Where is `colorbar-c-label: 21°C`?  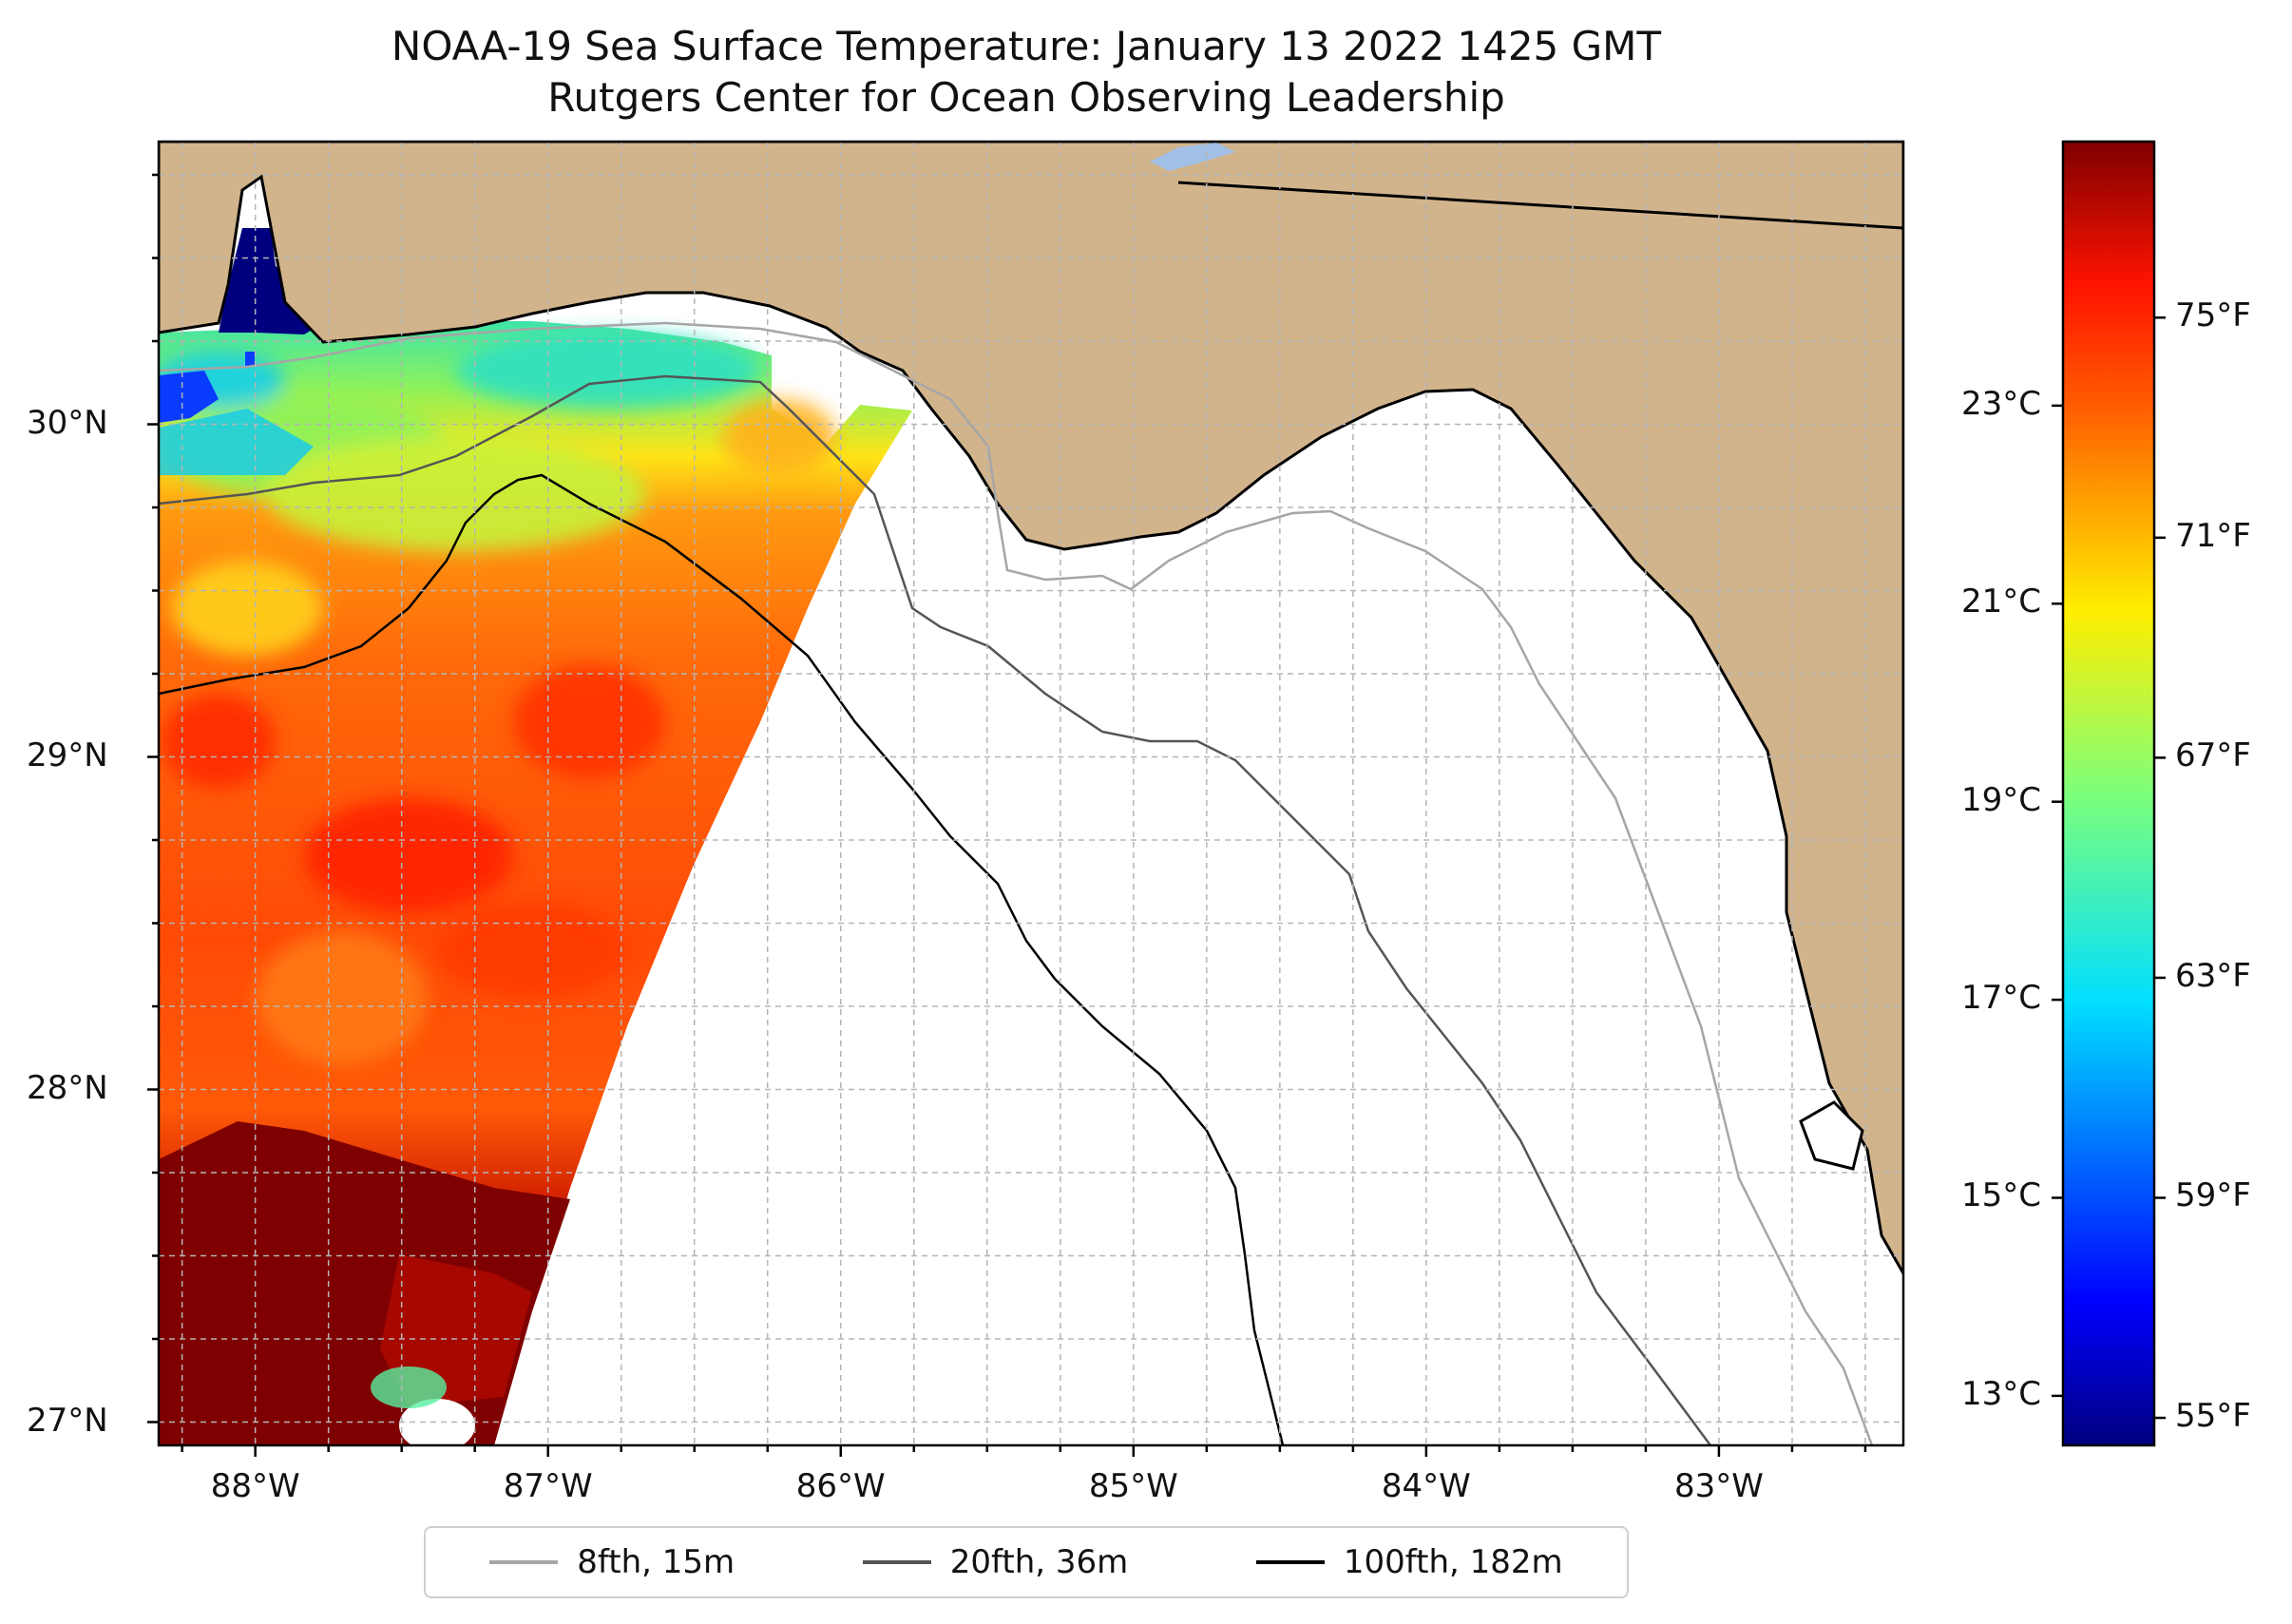
colorbar-c-label: 21°C is located at coordinates (2000, 602).